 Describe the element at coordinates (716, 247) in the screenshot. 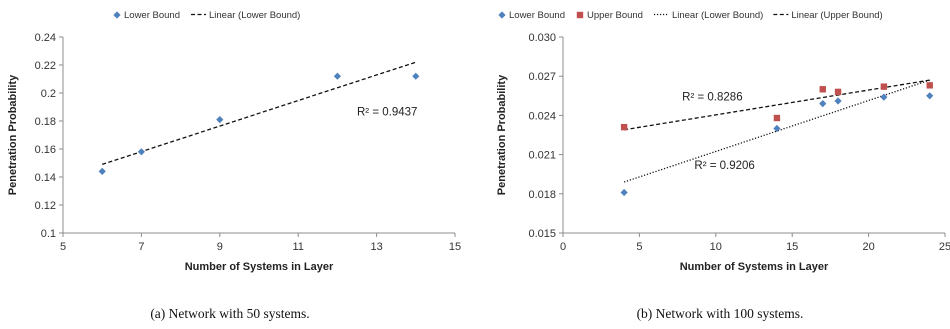

I see `x-tick-label: 10` at that location.